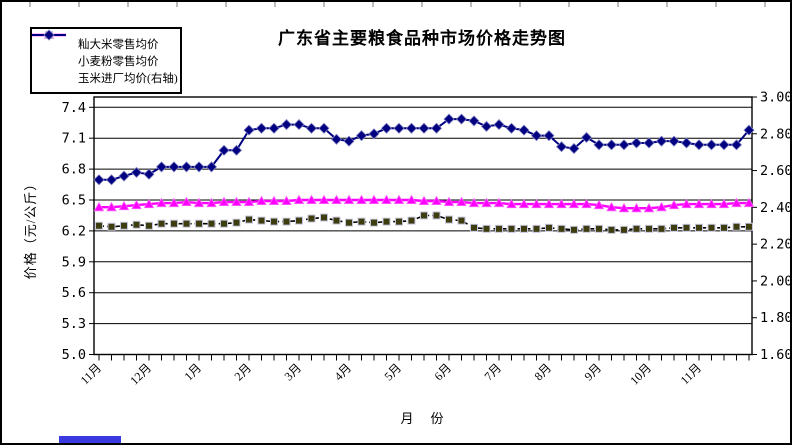 The image size is (792, 445). I want to click on bottom-edge-fragment, so click(90, 439).